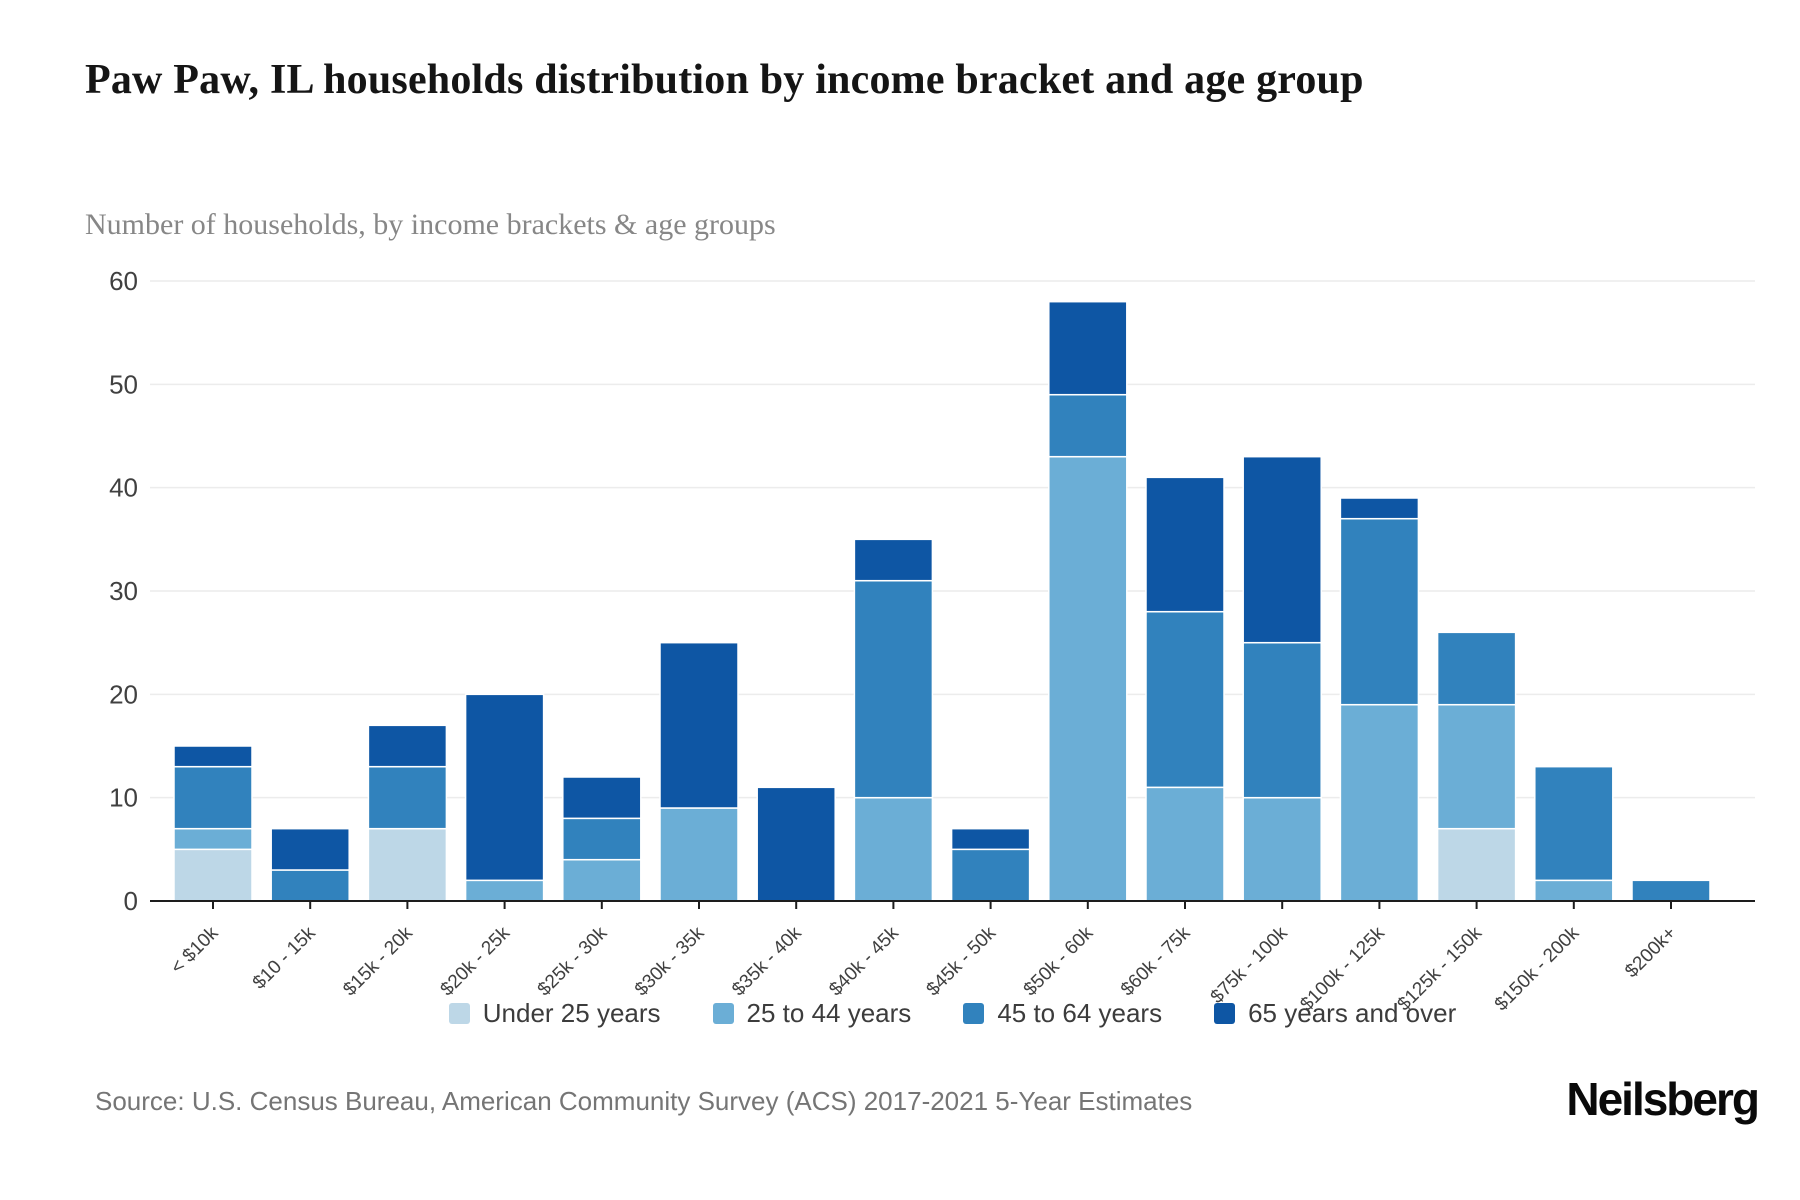 This screenshot has width=1800, height=1200. Describe the element at coordinates (602, 839) in the screenshot. I see `bar-segment-$25k - 30k-45 to 64 years` at that location.